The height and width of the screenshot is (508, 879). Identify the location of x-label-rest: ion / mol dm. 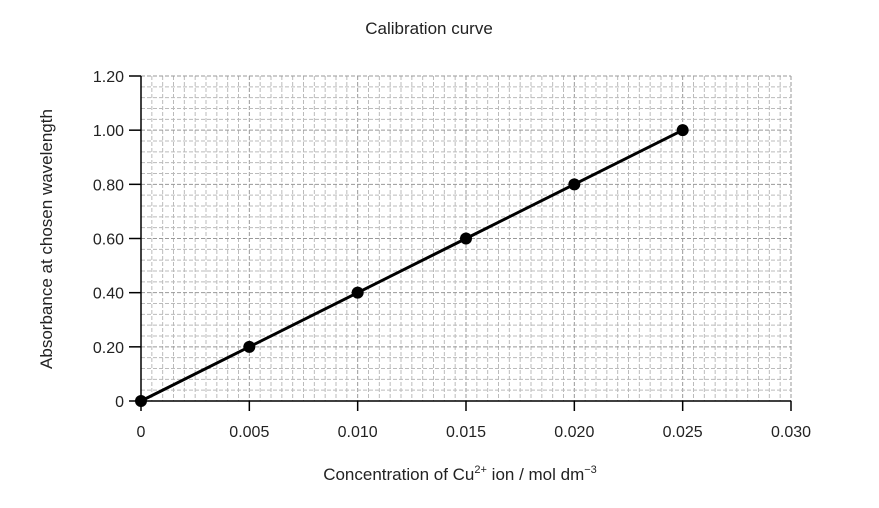
(535, 474).